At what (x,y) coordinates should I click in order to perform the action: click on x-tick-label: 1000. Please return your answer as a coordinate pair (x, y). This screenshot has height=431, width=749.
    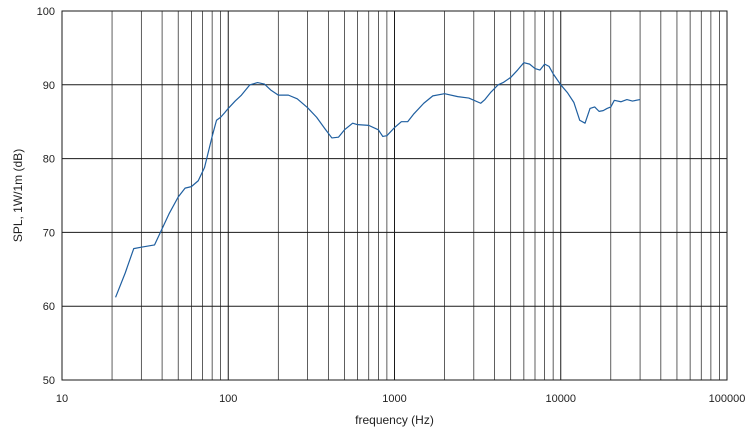
    Looking at the image, I should click on (394, 399).